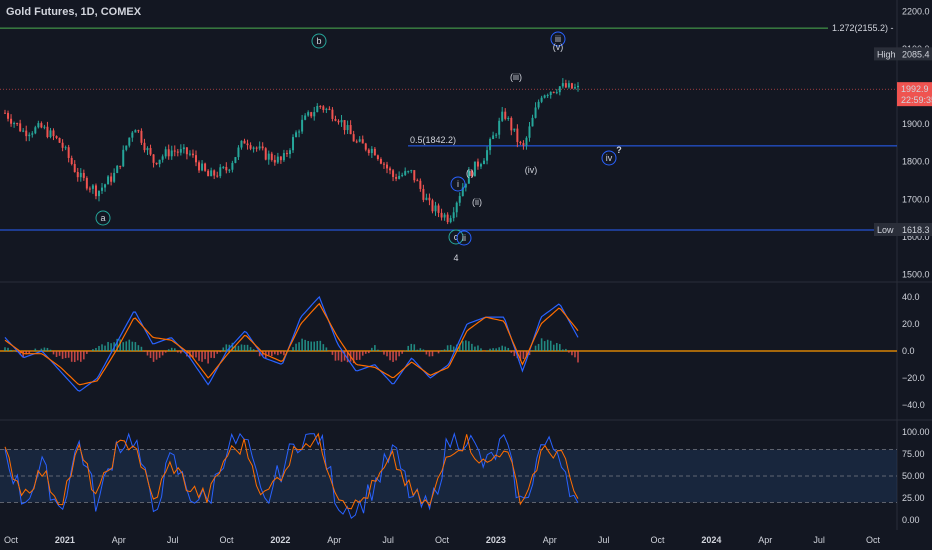  Describe the element at coordinates (916, 162) in the screenshot. I see `price-axis-tick: 1800.0` at that location.